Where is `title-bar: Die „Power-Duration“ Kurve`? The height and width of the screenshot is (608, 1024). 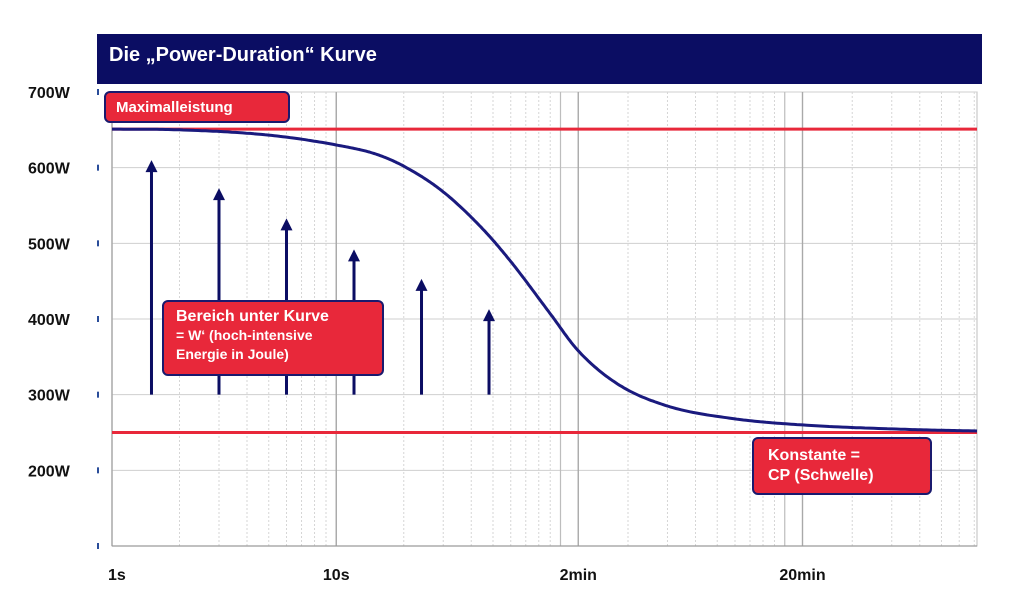 title-bar: Die „Power-Duration“ Kurve is located at coordinates (539, 59).